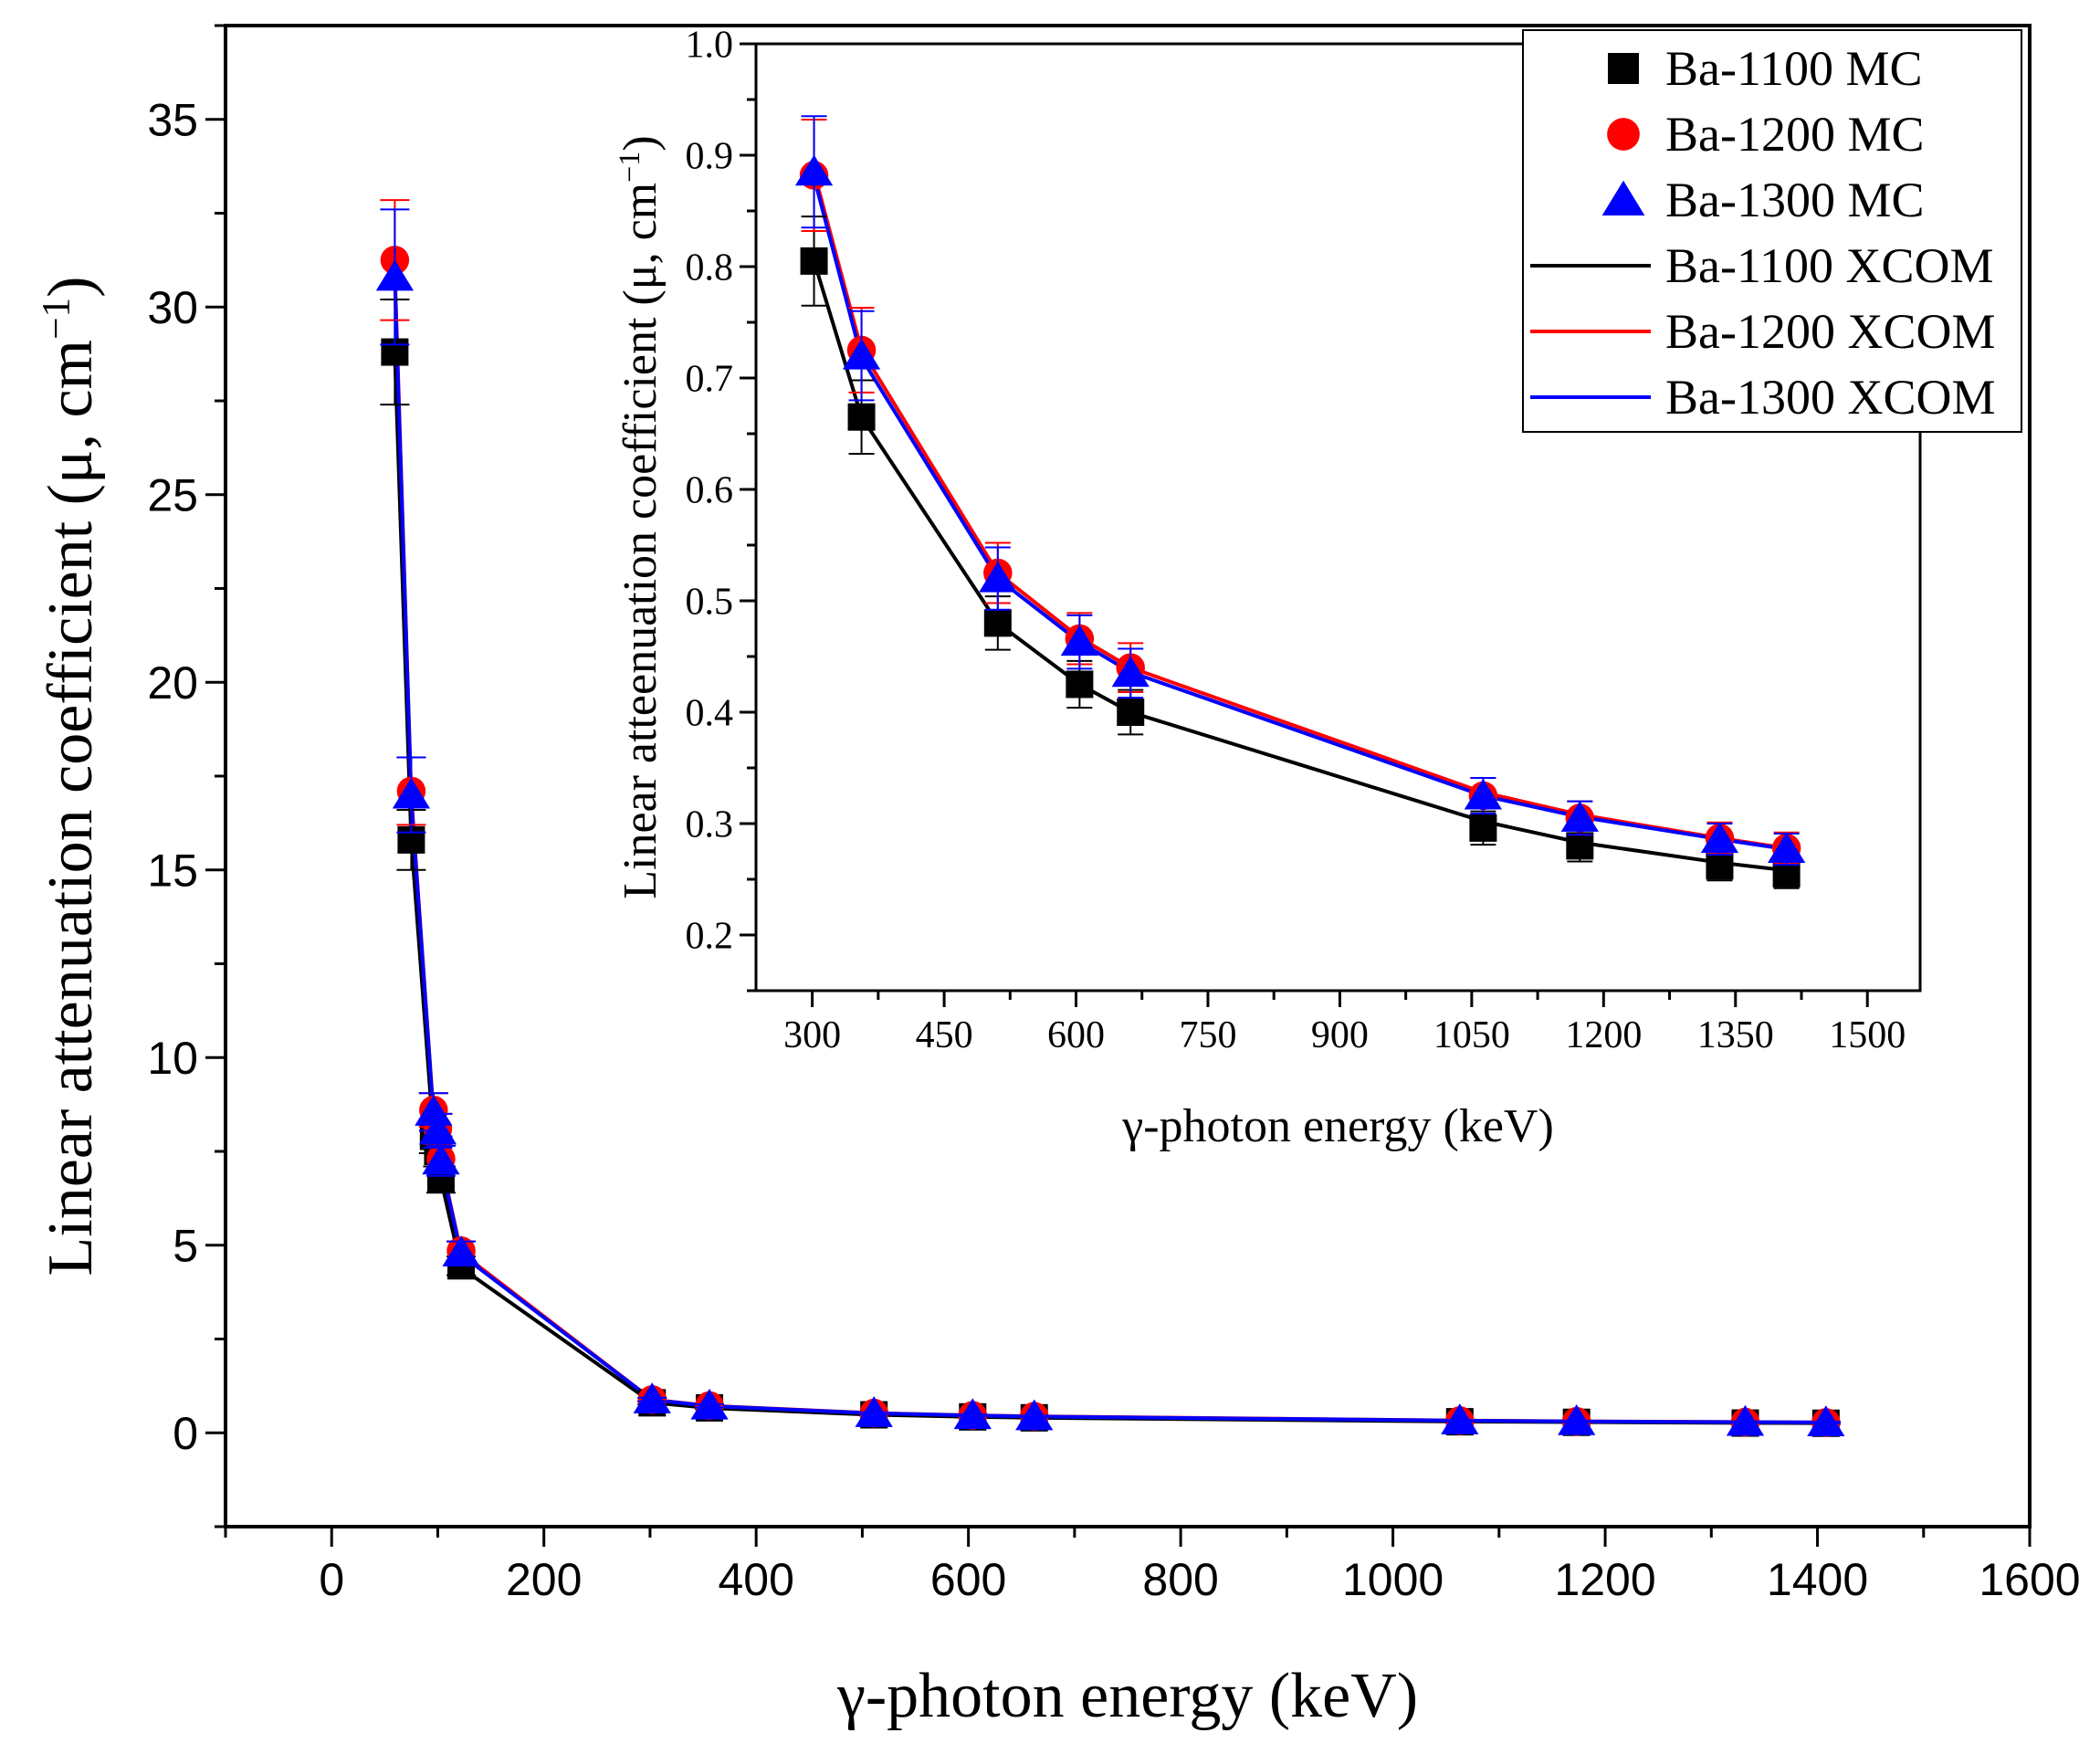 The image size is (2100, 1754). I want to click on inset-y-tick-label: 0.9, so click(710, 157).